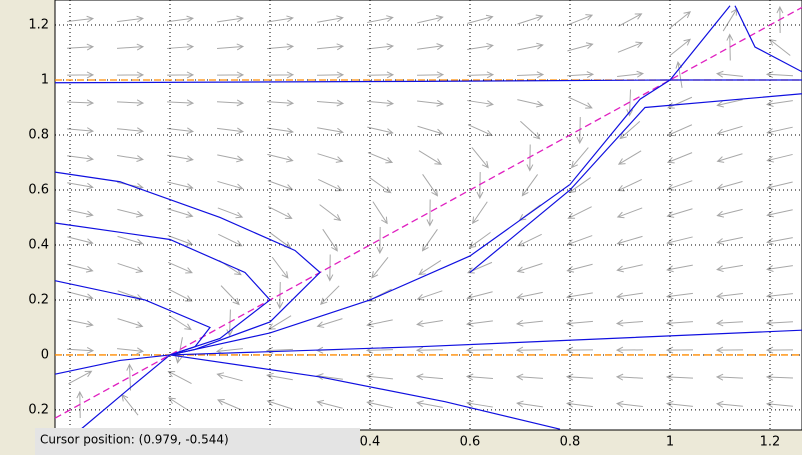 This screenshot has width=802, height=455. I want to click on x-tick-label: 1.2, so click(770, 442).